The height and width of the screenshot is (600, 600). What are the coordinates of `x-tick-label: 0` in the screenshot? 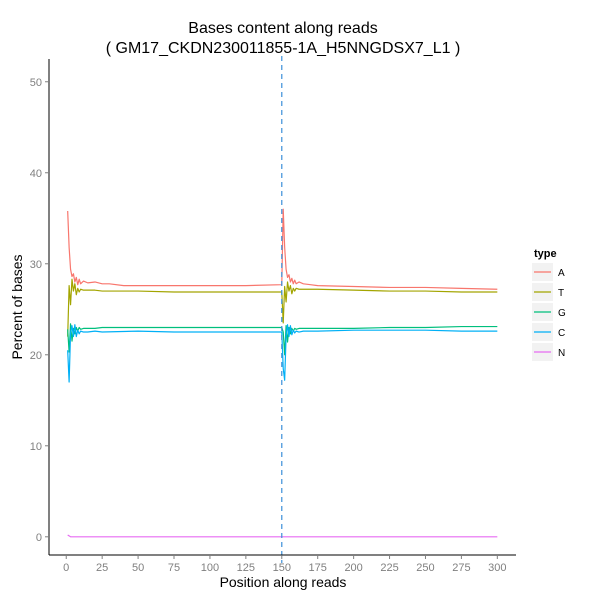 It's located at (66, 568).